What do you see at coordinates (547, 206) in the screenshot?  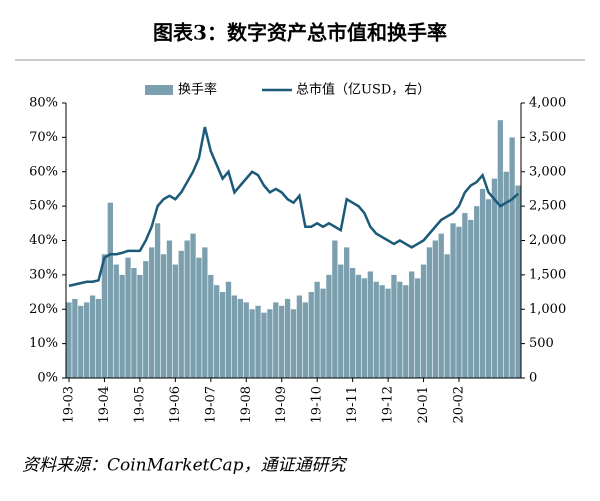 I see `y2-tick-label: 2,500` at bounding box center [547, 206].